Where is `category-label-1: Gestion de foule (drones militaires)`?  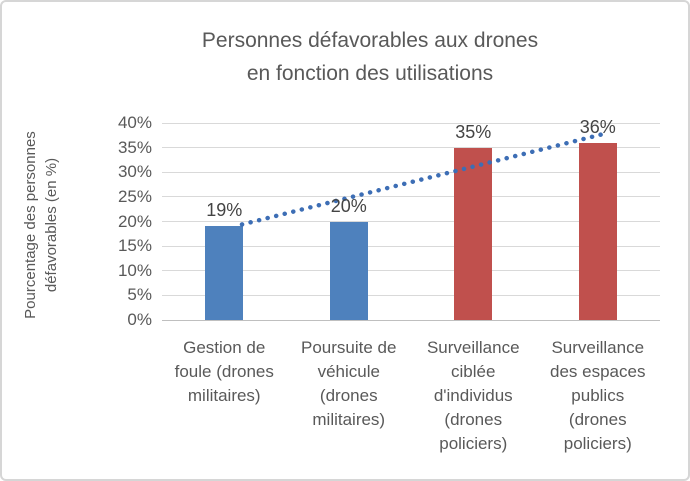 category-label-1: Gestion de foule (drones militaires) is located at coordinates (224, 371).